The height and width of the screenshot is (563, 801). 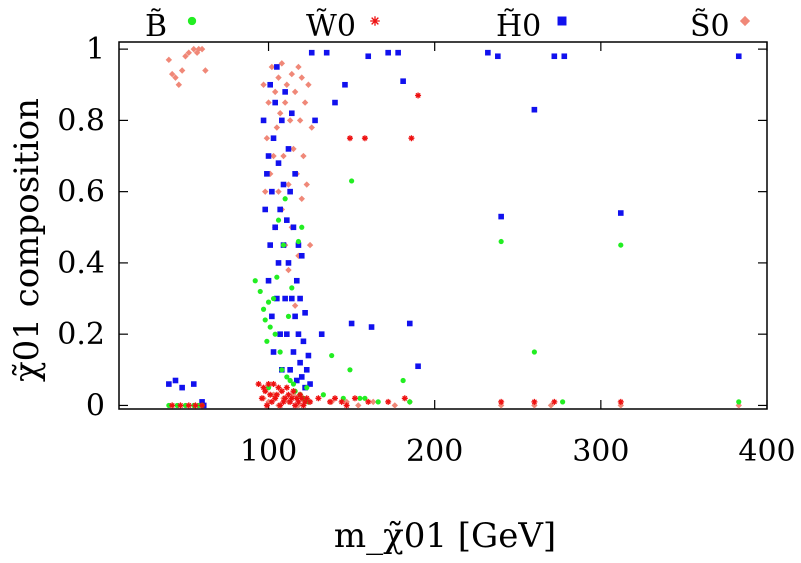 I want to click on y-tick-label: 1, so click(x=95, y=49).